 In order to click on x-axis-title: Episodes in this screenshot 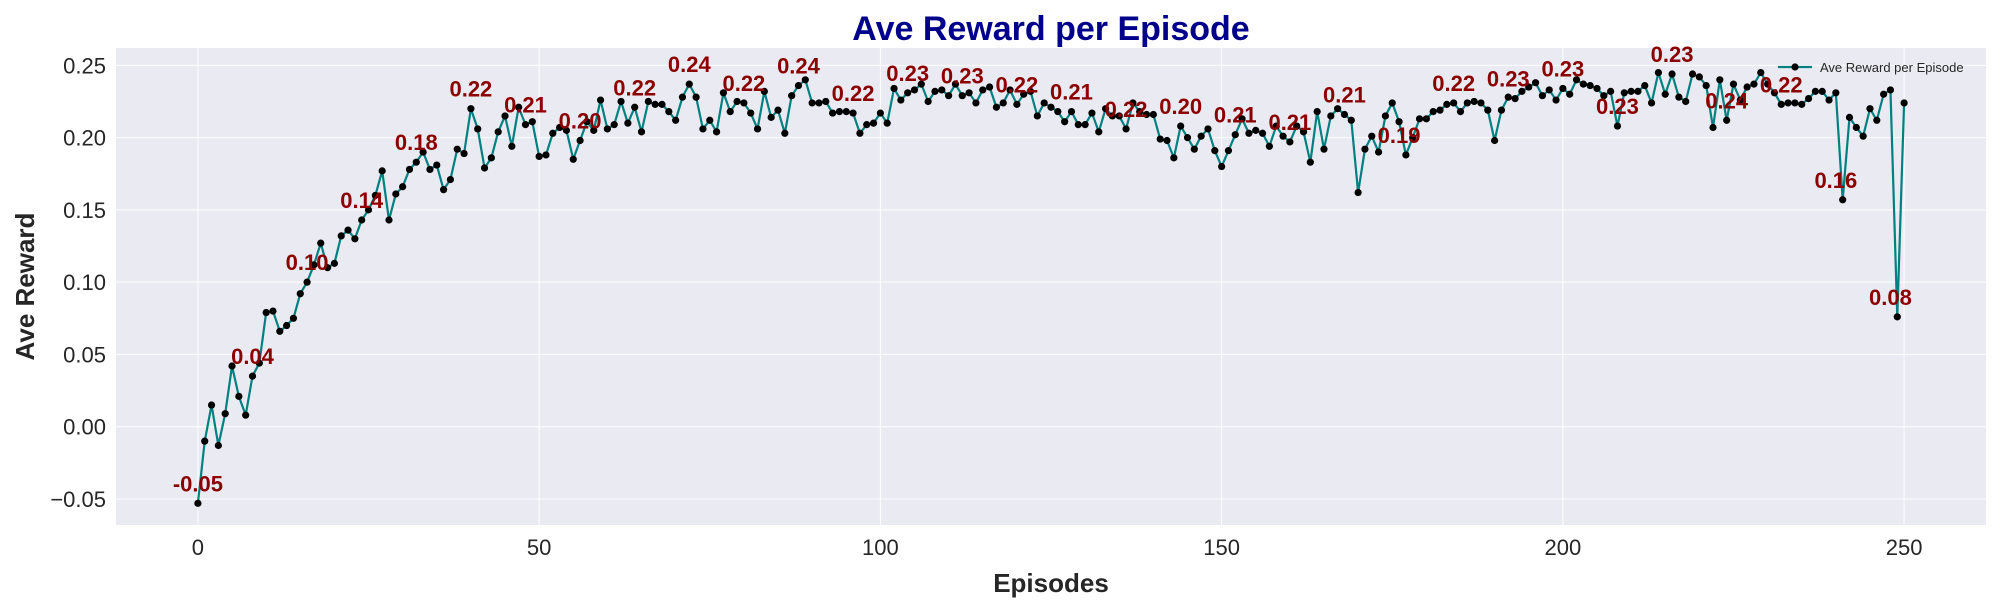, I will do `click(1051, 583)`.